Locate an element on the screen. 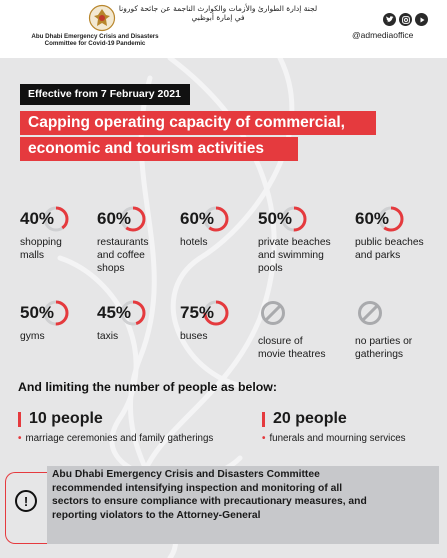 This screenshot has height=558, width=447. capacity-item: 45% taxis is located at coordinates (142, 321).